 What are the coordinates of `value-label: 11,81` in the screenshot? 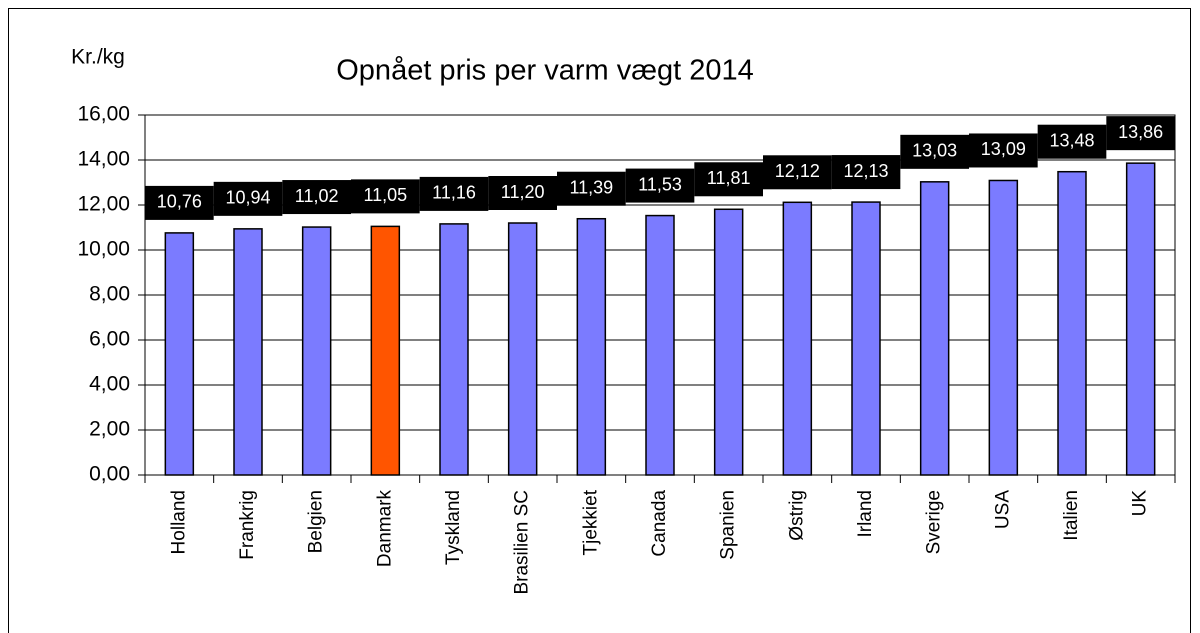 It's located at (729, 178).